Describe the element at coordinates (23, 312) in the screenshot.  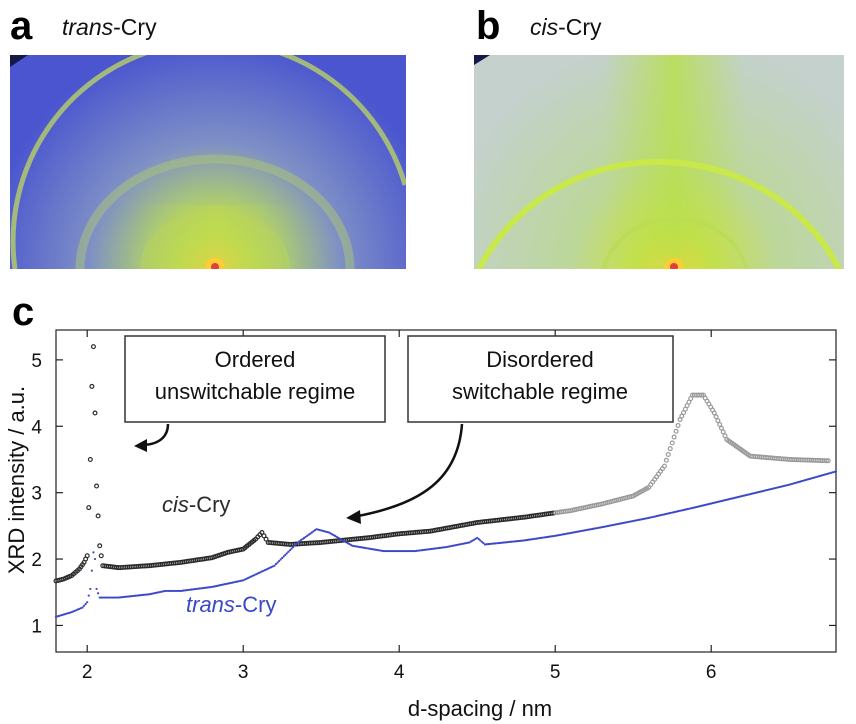
I see `panel-letter-c: c` at that location.